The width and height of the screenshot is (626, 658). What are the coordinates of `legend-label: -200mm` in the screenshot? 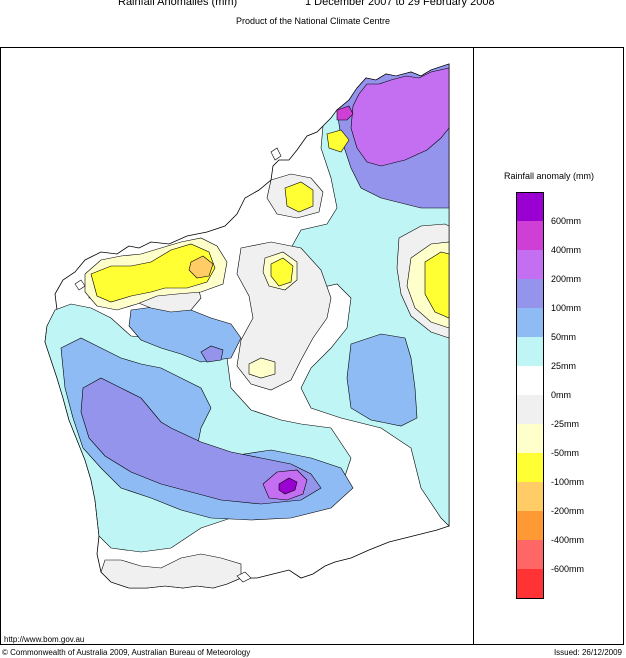 It's located at (568, 511).